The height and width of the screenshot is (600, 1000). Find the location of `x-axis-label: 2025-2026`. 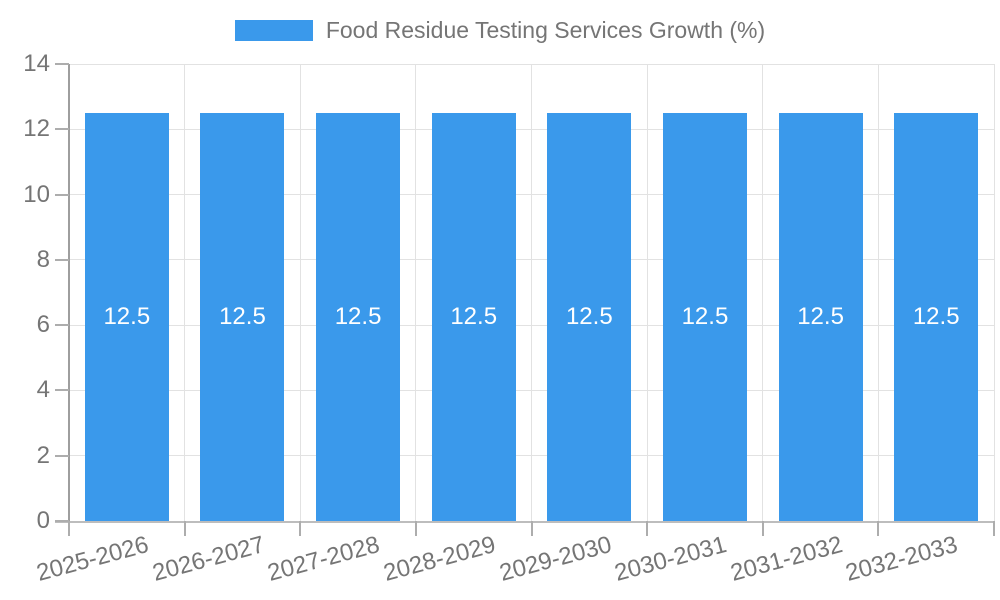

x-axis-label: 2025-2026 is located at coordinates (92, 559).